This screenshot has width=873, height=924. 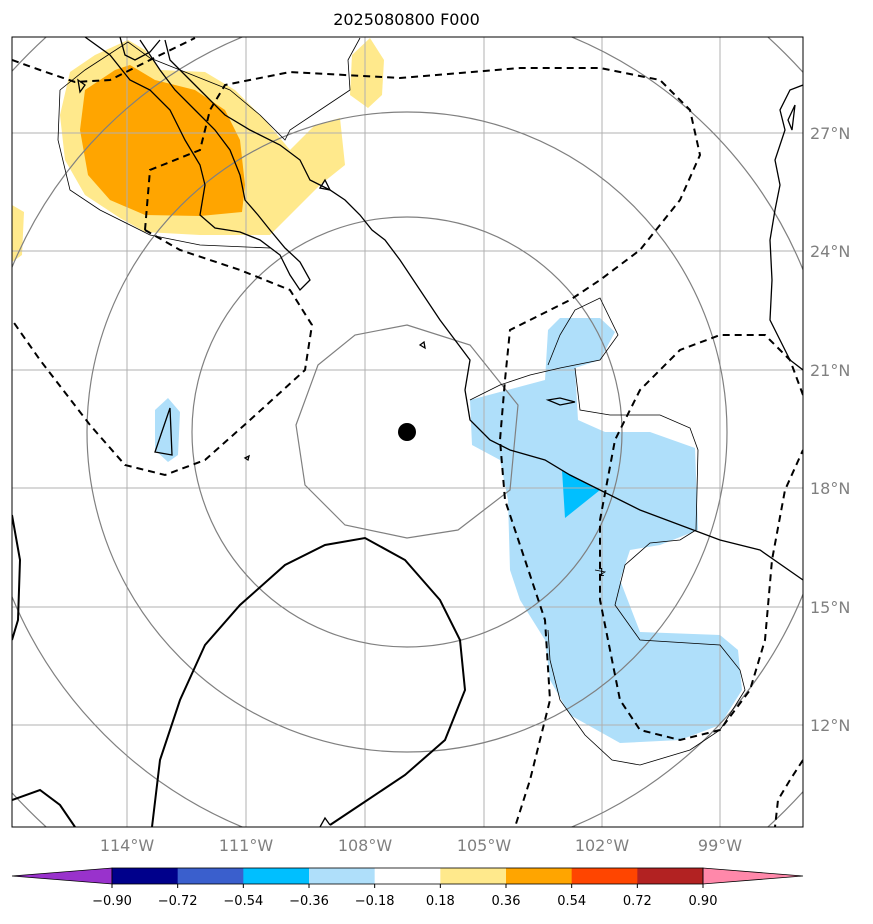 What do you see at coordinates (581, 494) in the screenshot?
I see `negative-anomaly-dark` at bounding box center [581, 494].